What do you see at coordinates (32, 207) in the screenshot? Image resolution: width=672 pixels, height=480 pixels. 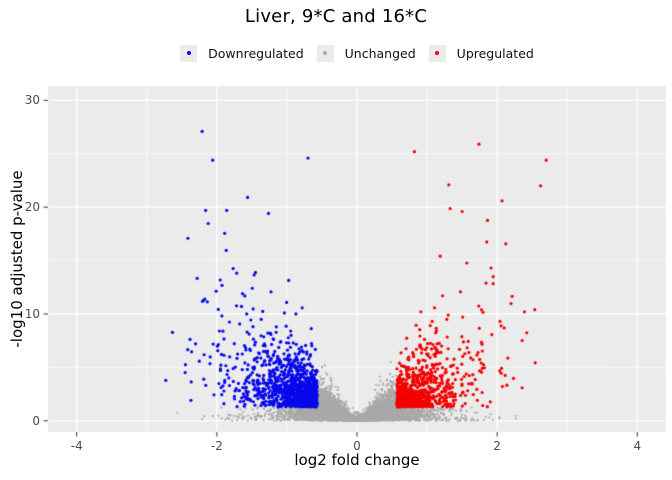 I see `y-tick-label: 20` at bounding box center [32, 207].